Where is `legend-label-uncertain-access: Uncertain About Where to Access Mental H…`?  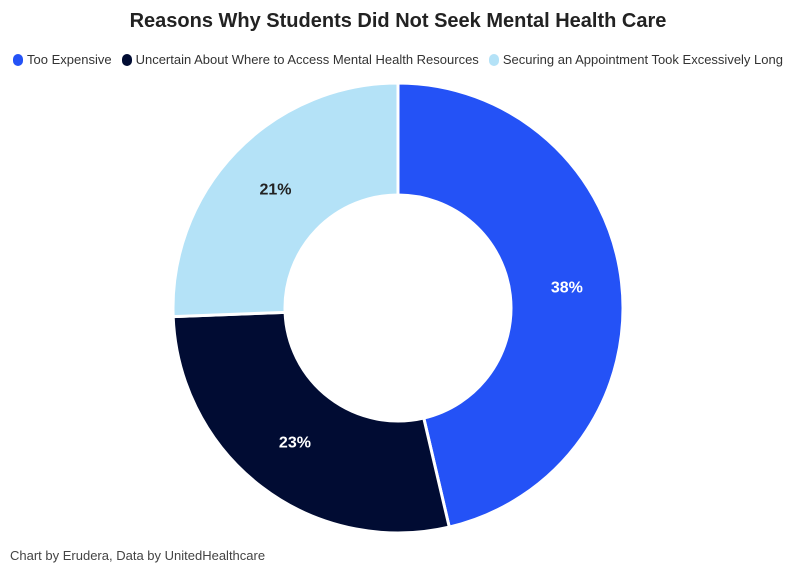 legend-label-uncertain-access: Uncertain About Where to Access Mental H… is located at coordinates (307, 59).